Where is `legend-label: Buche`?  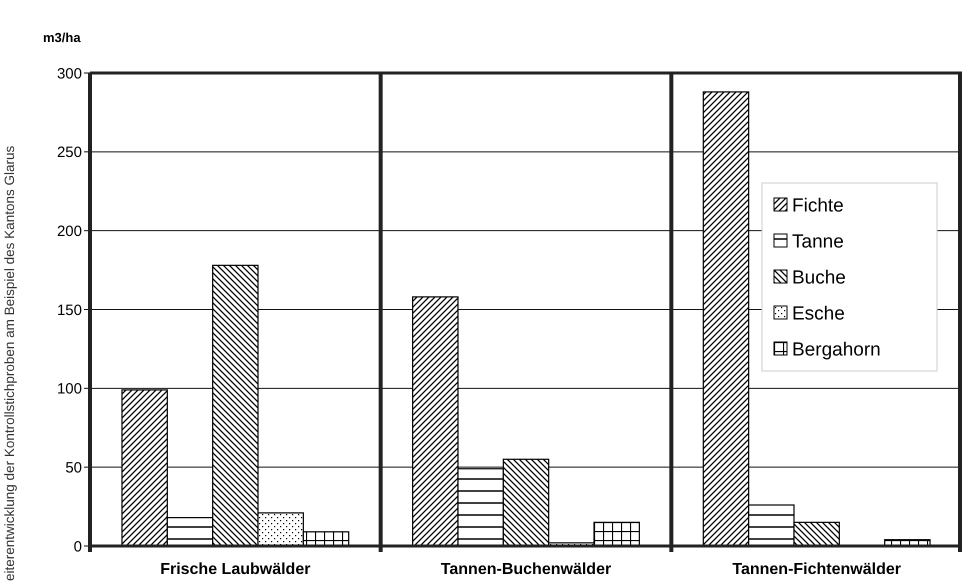
legend-label: Buche is located at coordinates (819, 278).